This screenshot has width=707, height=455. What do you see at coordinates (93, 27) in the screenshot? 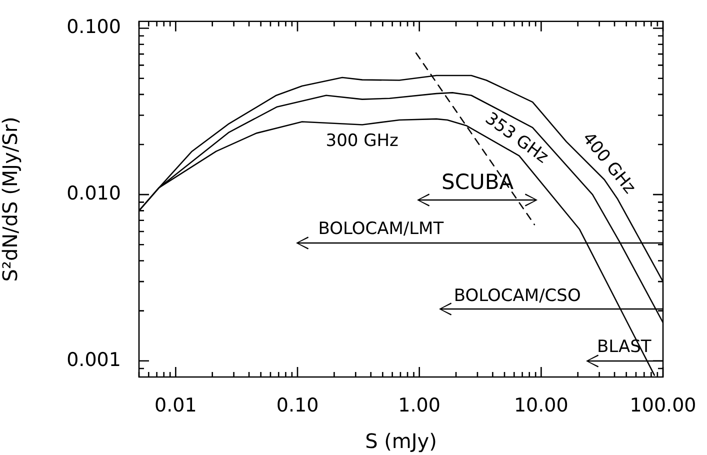
I see `y-tick-label: 0.100` at bounding box center [93, 27].